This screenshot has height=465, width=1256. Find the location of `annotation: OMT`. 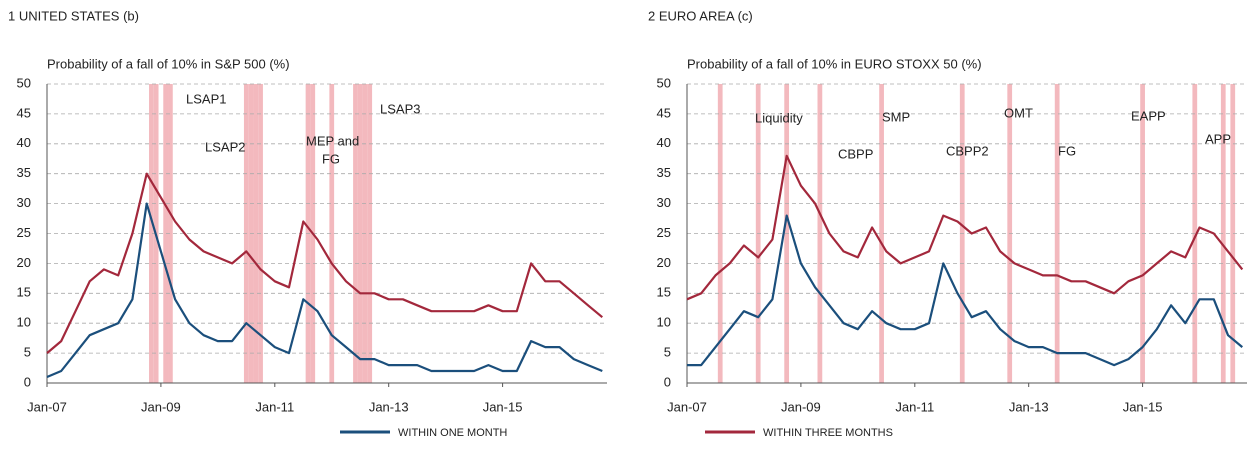

annotation: OMT is located at coordinates (1018, 112).